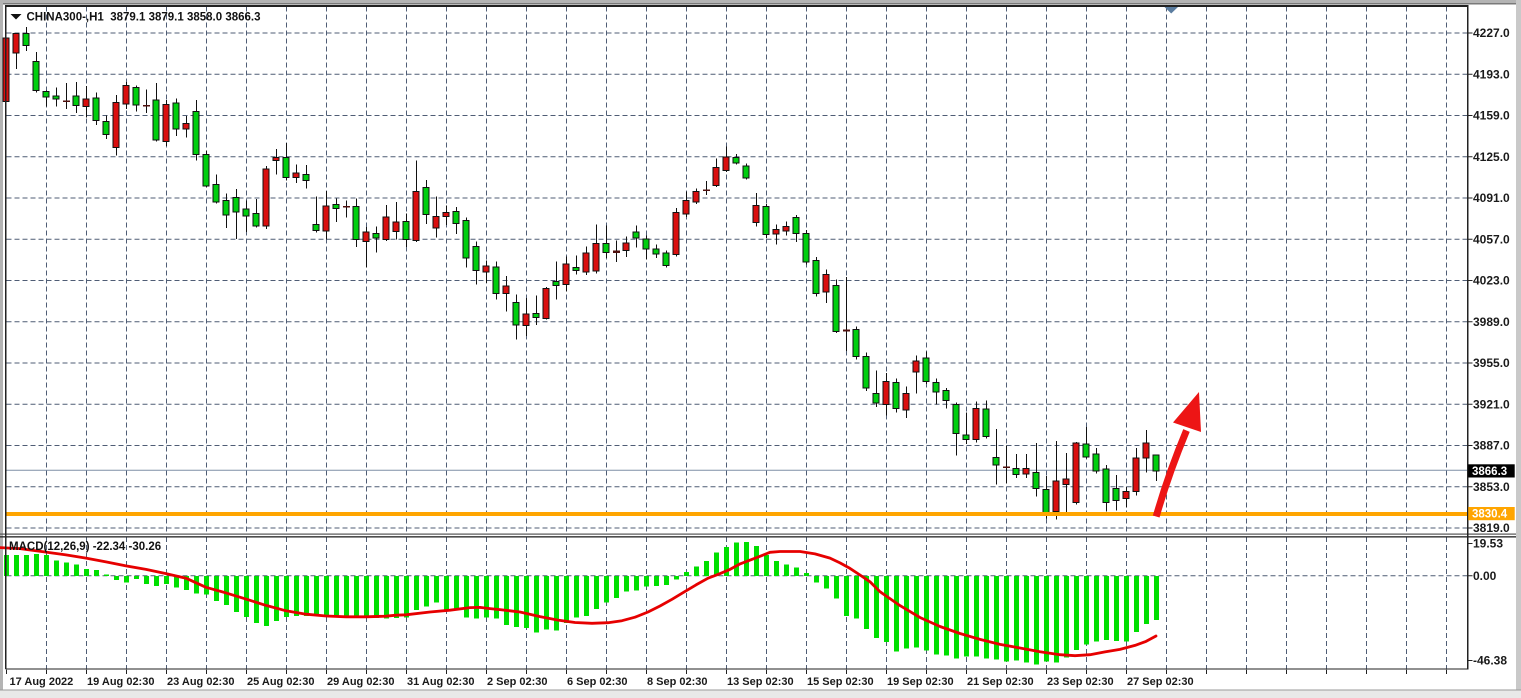  I want to click on svg-text: 3955.0, so click(1491, 363).